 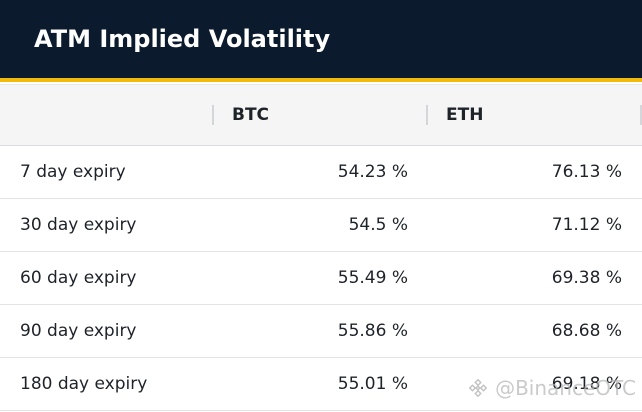 I want to click on table-row: 30 day expiry 54.5 % 71.12 %, so click(x=321, y=225).